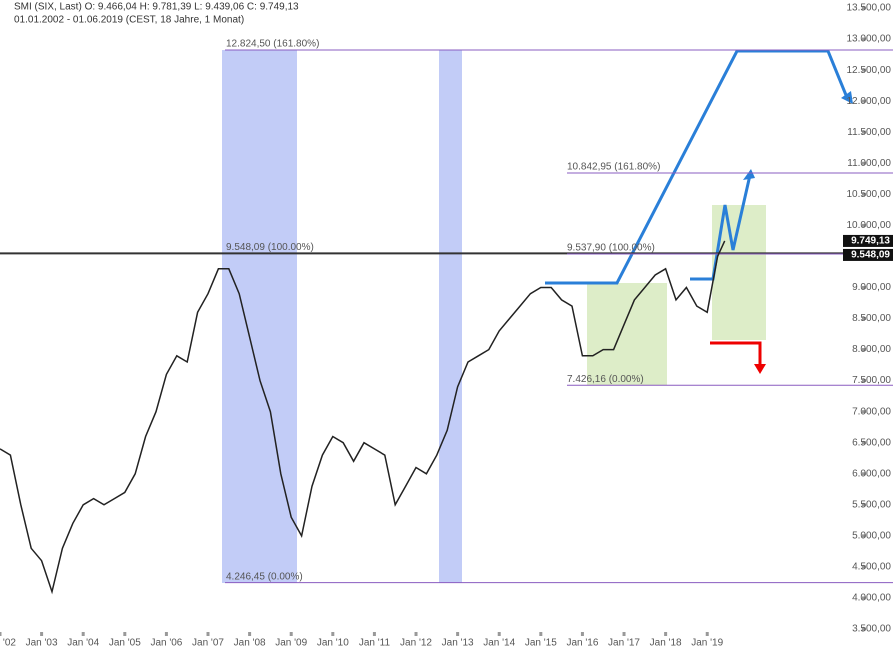 The image size is (893, 653). I want to click on y-tick-label: 4.500,00, so click(871, 567).